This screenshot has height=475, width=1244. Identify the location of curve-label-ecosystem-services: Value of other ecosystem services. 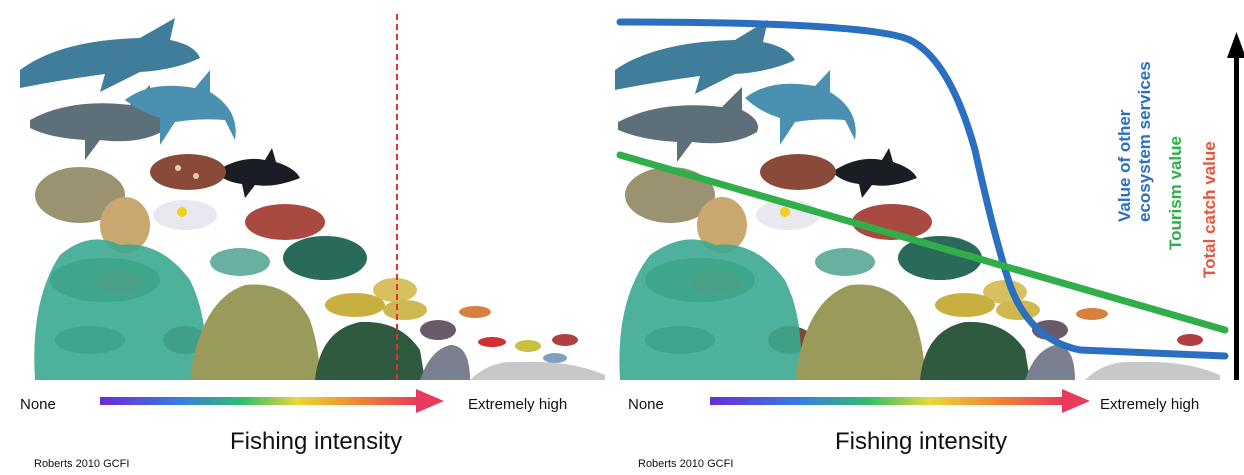
(1135, 141).